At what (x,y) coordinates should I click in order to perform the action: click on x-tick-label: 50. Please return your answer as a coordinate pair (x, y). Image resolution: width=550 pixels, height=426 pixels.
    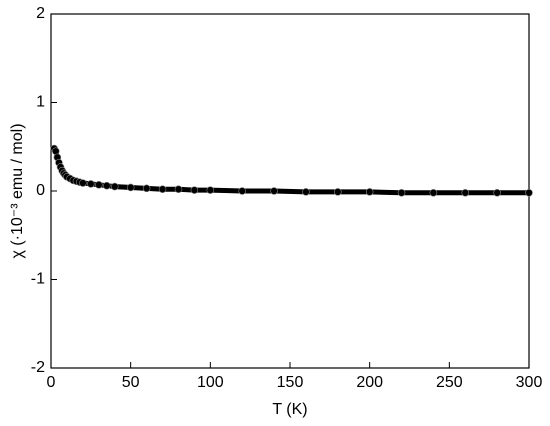
    Looking at the image, I should click on (131, 382).